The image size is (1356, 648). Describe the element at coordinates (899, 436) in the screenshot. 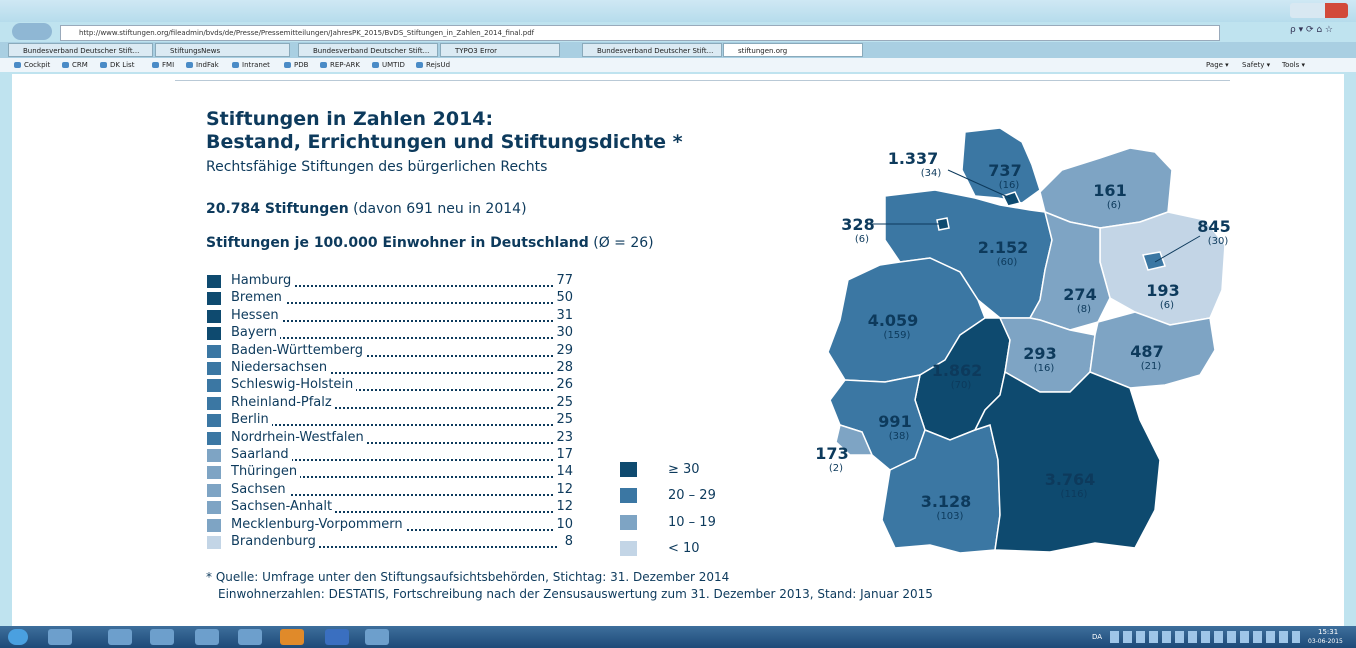

I see `map-new: (38)` at that location.